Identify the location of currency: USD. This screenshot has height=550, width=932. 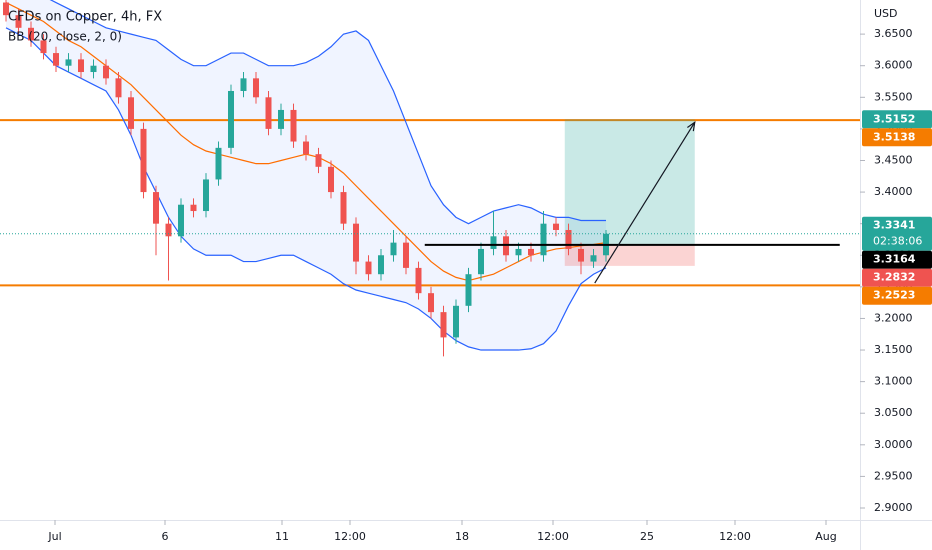
(886, 13).